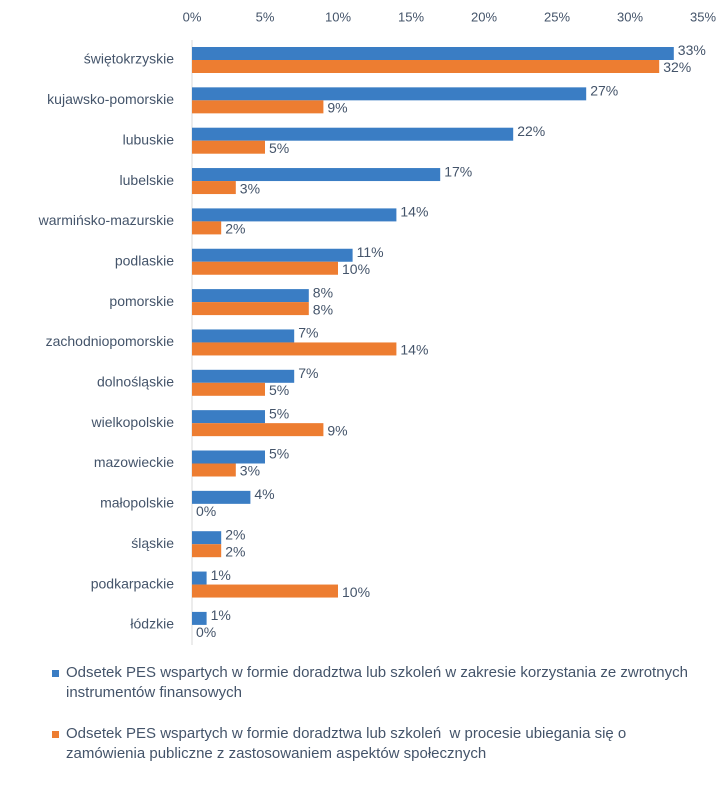 The image size is (716, 785). I want to click on data-label: 11%, so click(370, 252).